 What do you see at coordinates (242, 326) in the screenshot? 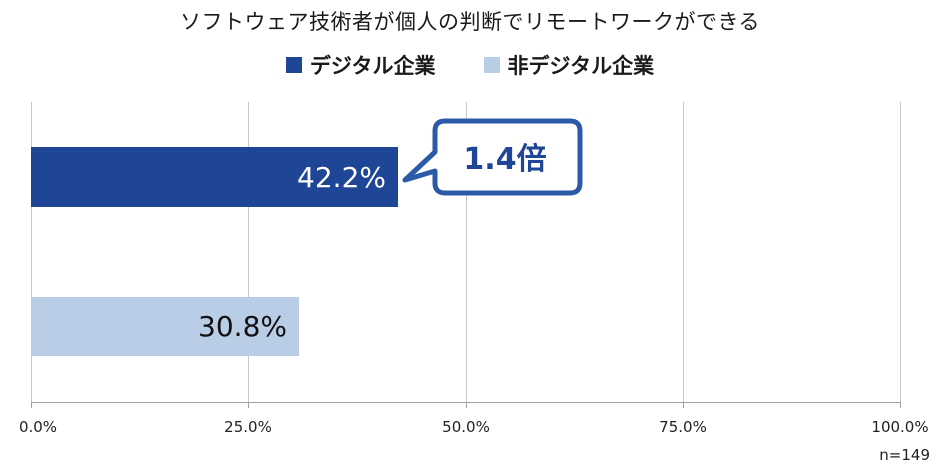
I see `bar-value-non-digital: 30.8%` at bounding box center [242, 326].